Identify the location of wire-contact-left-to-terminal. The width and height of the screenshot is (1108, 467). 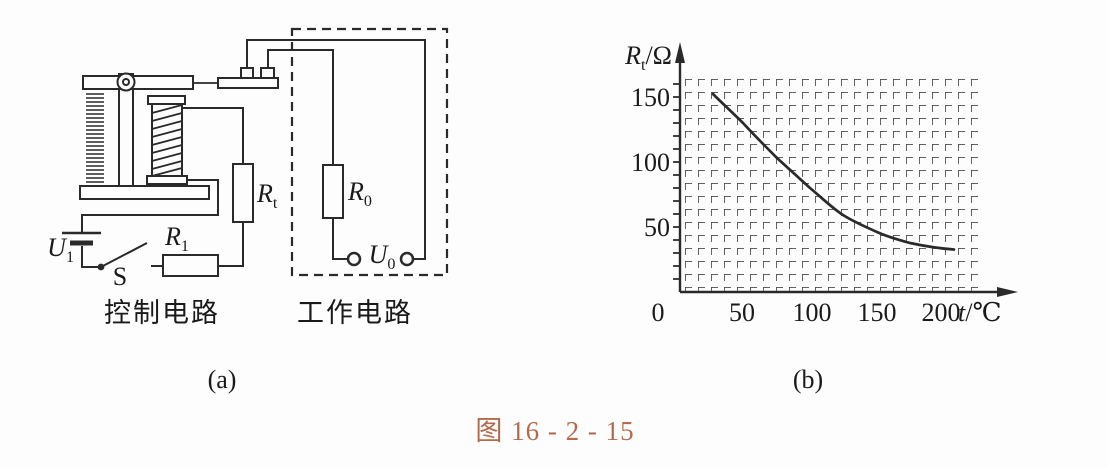
(336, 149).